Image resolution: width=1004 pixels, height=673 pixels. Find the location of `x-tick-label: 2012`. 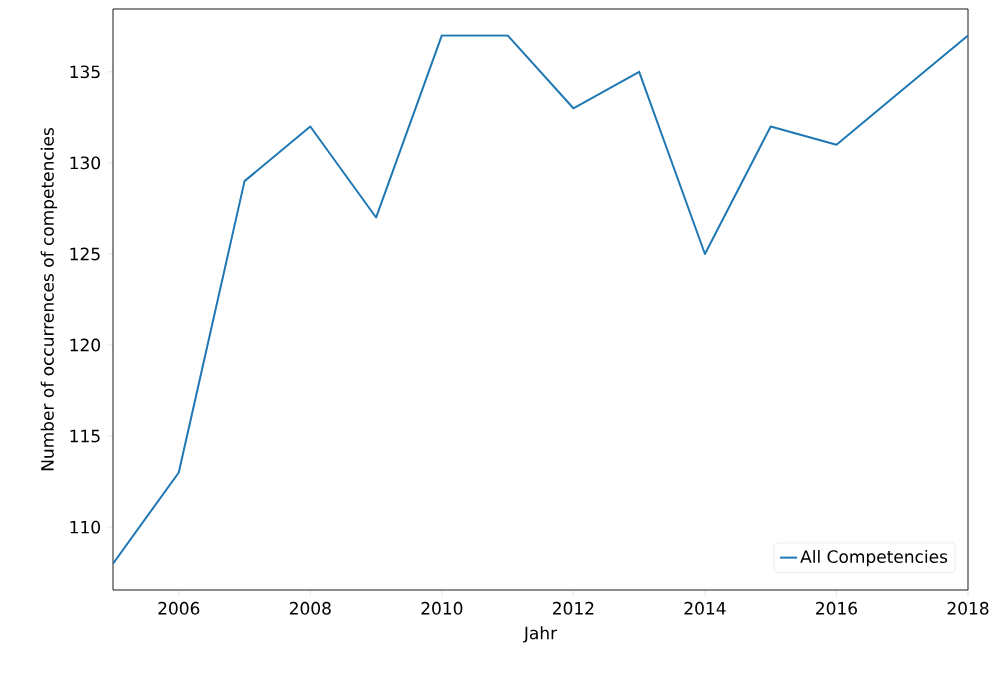

x-tick-label: 2012 is located at coordinates (573, 608).